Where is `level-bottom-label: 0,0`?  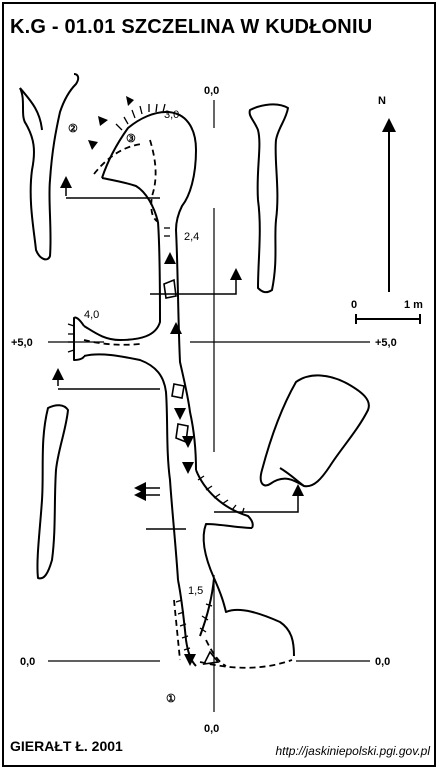
level-bottom-label: 0,0 is located at coordinates (211, 729).